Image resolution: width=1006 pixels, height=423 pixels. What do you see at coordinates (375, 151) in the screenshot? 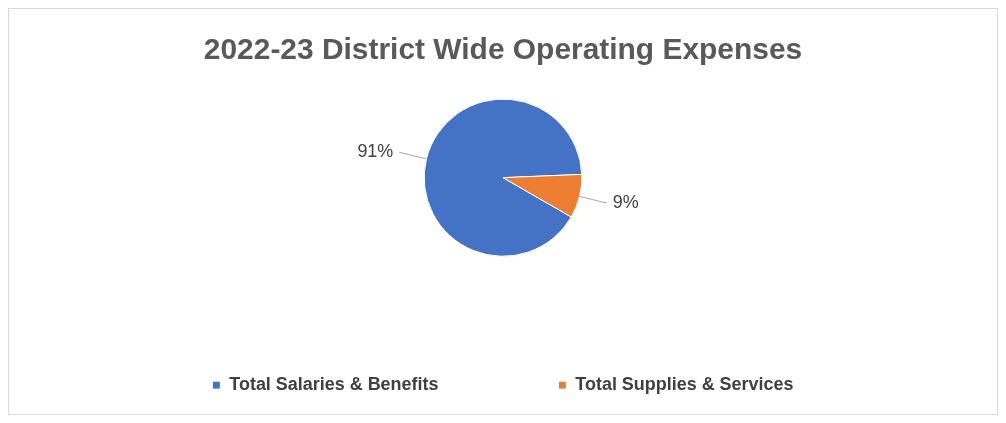
I see `data-label: 91%` at bounding box center [375, 151].